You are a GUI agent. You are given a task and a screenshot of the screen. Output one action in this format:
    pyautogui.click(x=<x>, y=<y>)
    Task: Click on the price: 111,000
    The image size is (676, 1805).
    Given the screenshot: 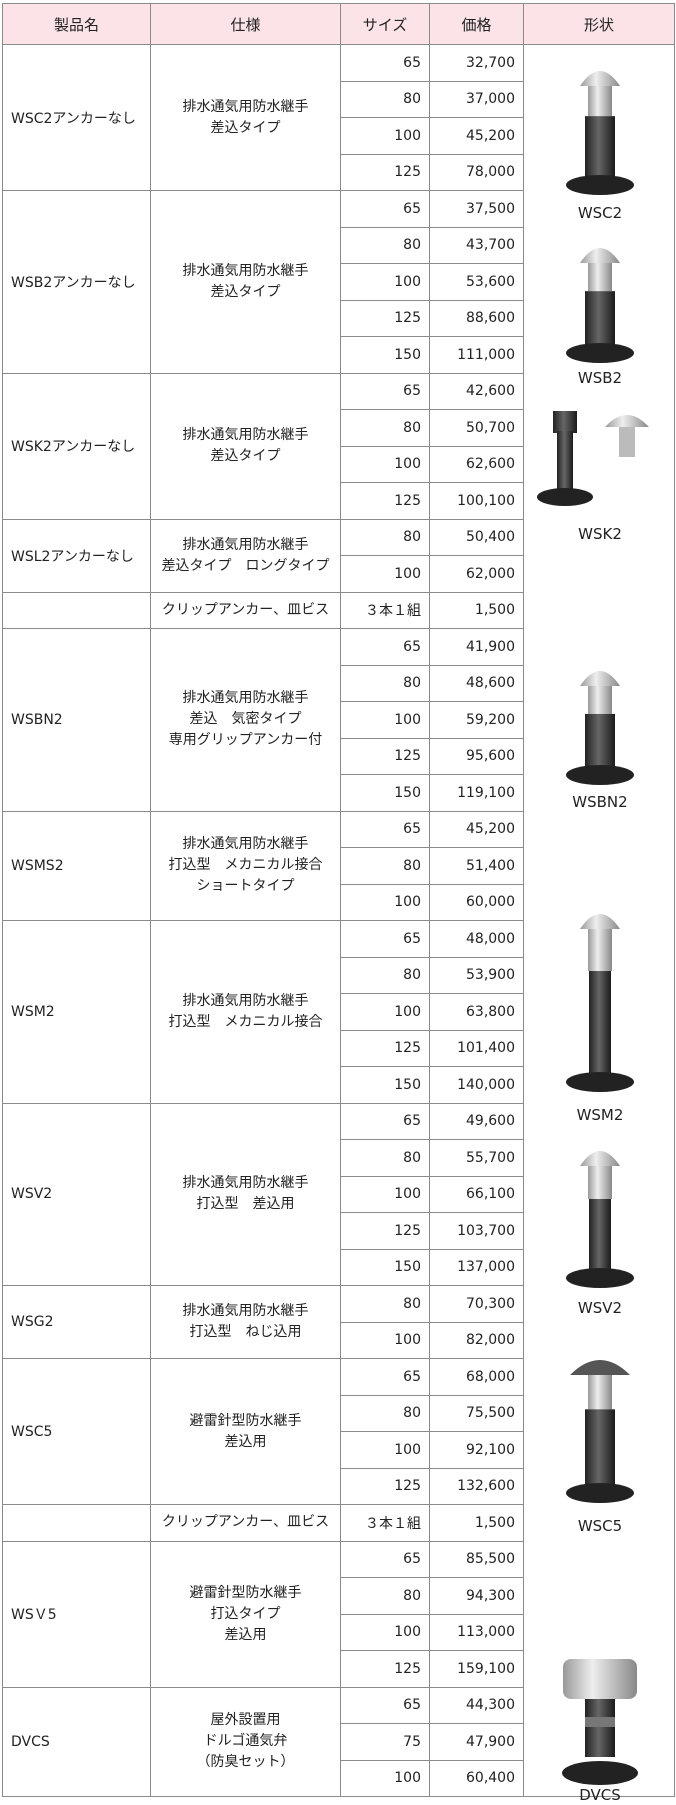 What is the action you would take?
    pyautogui.click(x=476, y=355)
    